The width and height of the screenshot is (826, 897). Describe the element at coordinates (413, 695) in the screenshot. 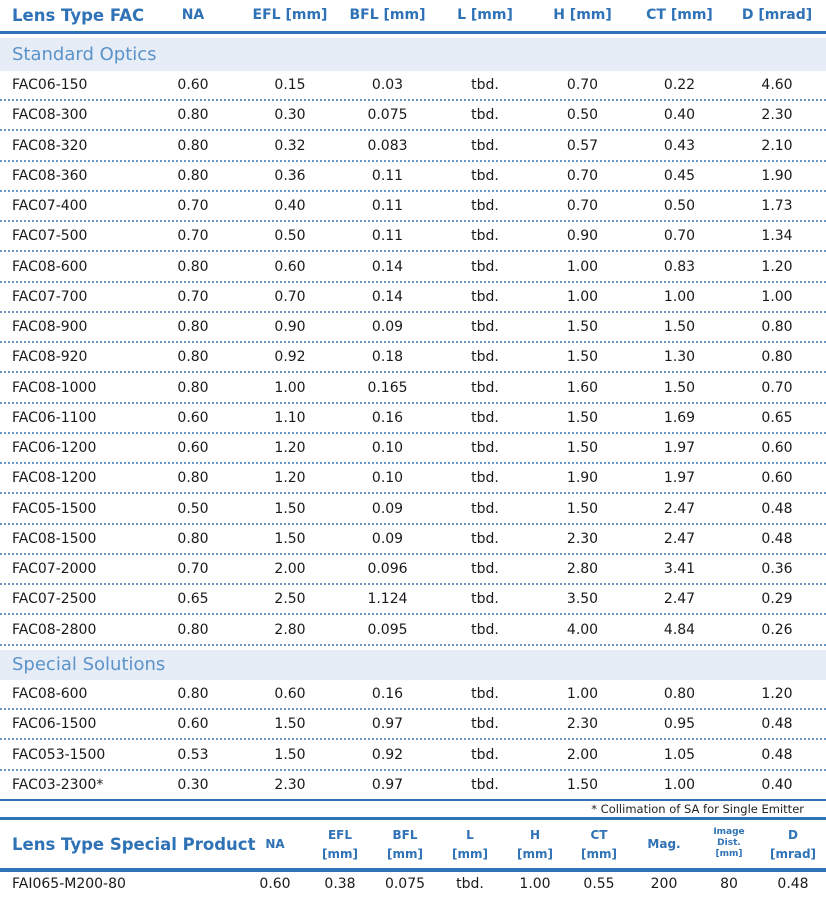

I see `table-row: FAC08-600 0.80 0.60 0.16 tbd. 1.00 0.80 1.20` at that location.